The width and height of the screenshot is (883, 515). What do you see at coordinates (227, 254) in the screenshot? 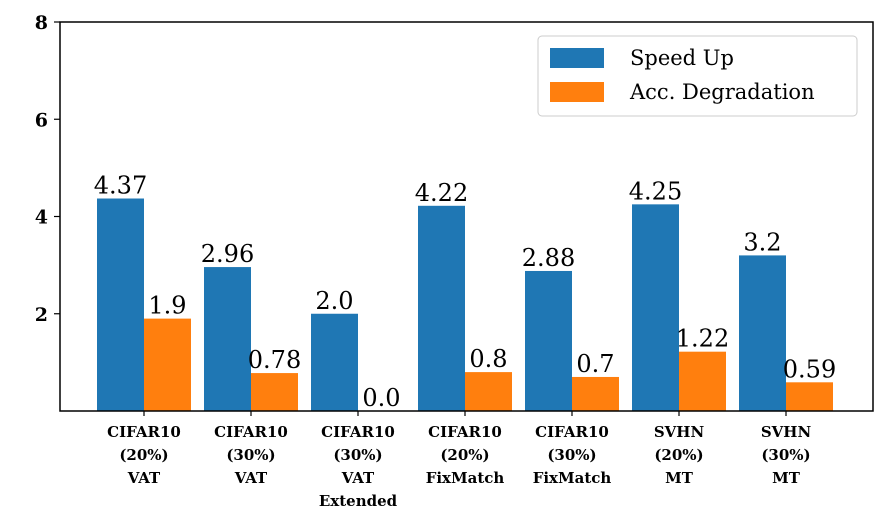
I see `value-label: 2.96` at bounding box center [227, 254].